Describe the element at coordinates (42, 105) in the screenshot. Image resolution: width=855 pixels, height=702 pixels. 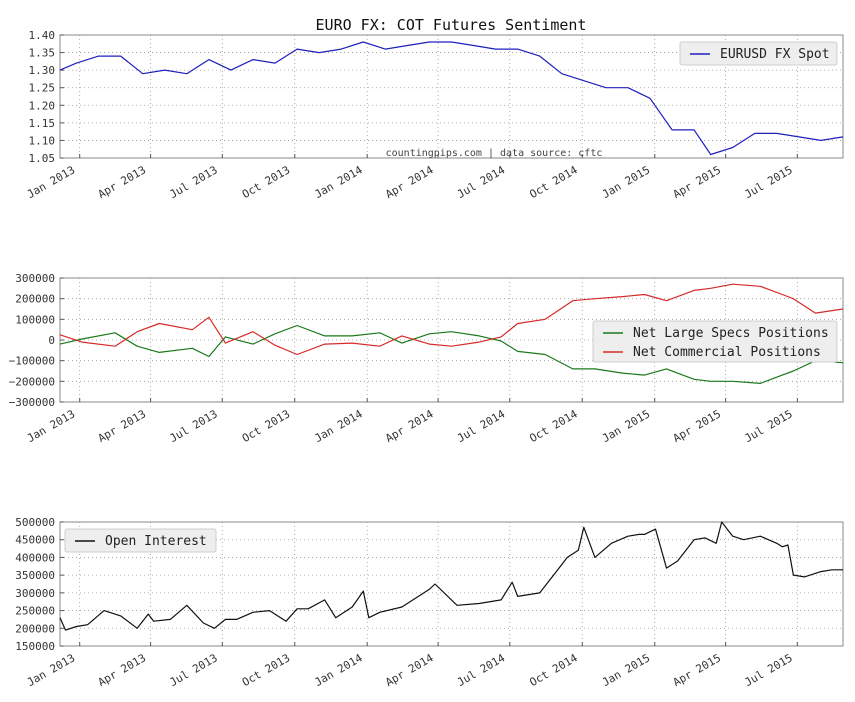
I see `y-tick-label: 1.20` at that location.